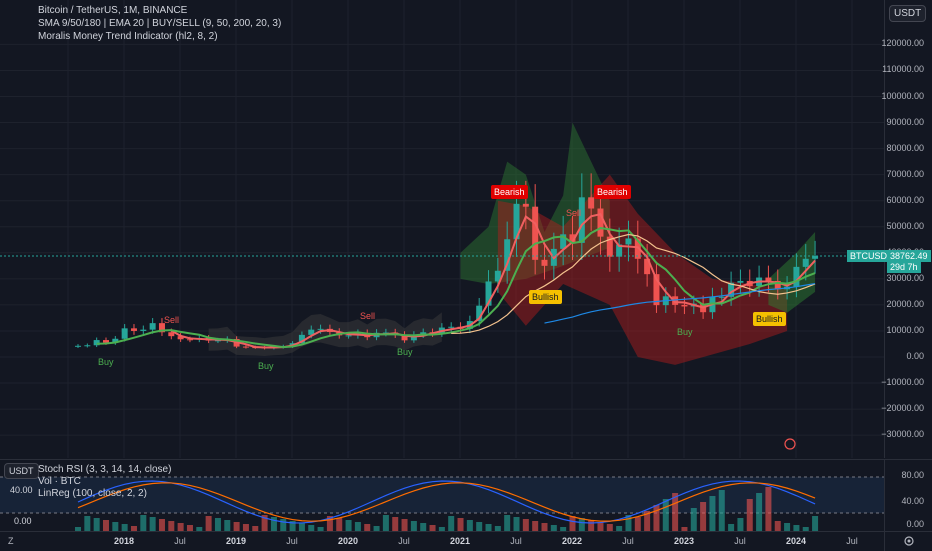 The width and height of the screenshot is (932, 551). Describe the element at coordinates (905, 173) in the screenshot. I see `price-label: 70000.00` at that location.